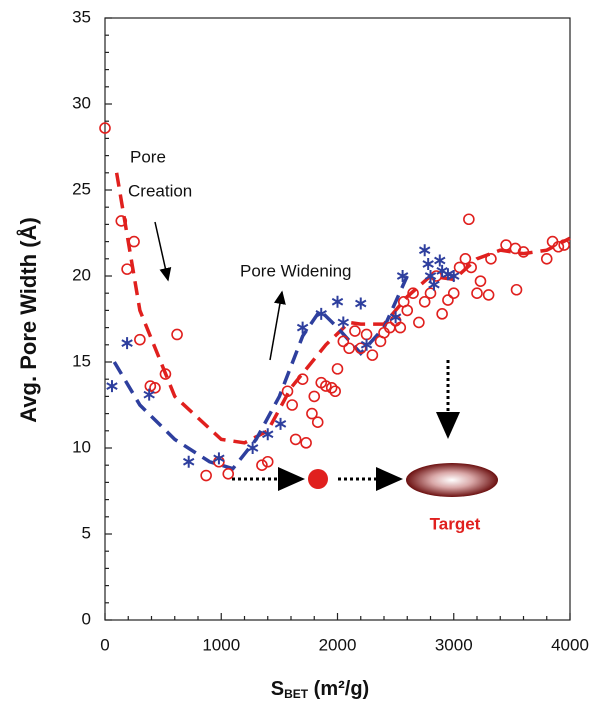 The width and height of the screenshot is (595, 705). I want to click on annotation: Pore, so click(148, 156).